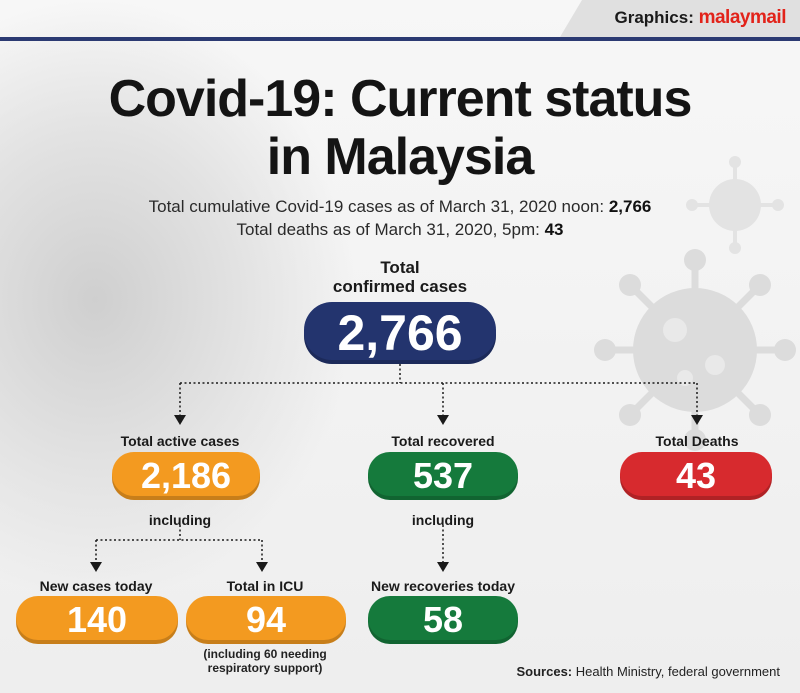 The width and height of the screenshot is (800, 693). I want to click on active-cases-pill: 2,186, so click(186, 476).